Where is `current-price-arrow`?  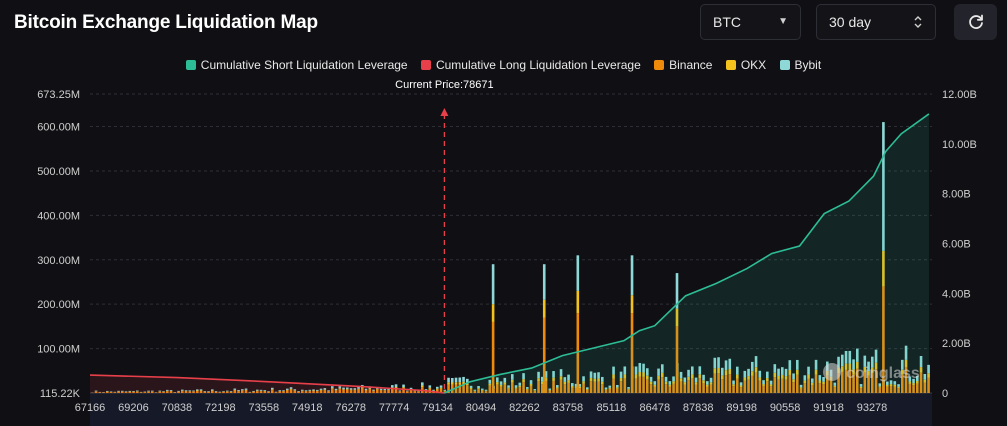
current-price-arrow is located at coordinates (444, 112).